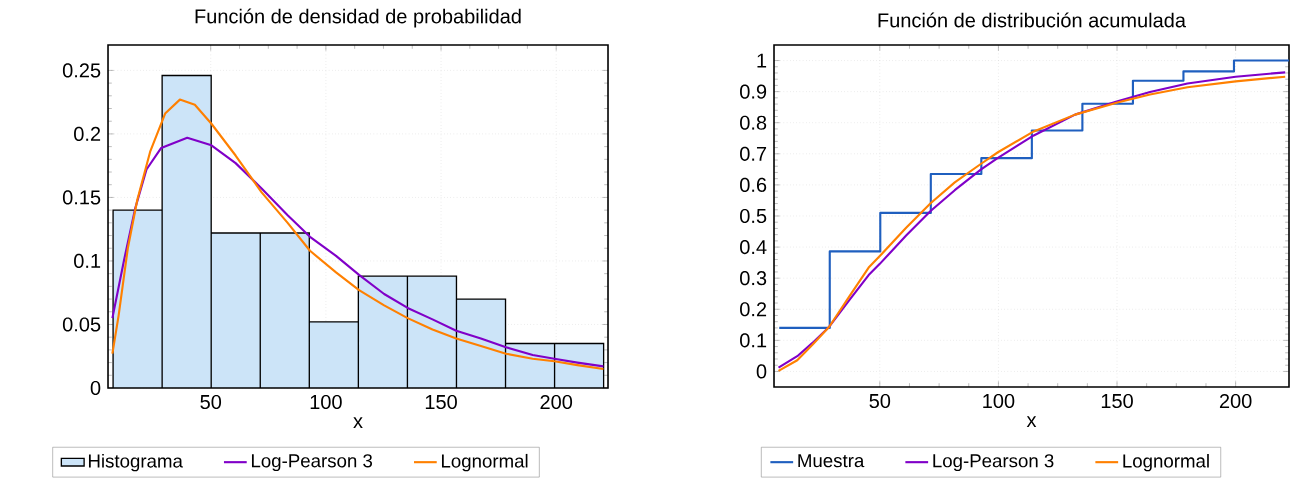  Describe the element at coordinates (135, 462) in the screenshot. I see `legend-label: Histograma` at that location.